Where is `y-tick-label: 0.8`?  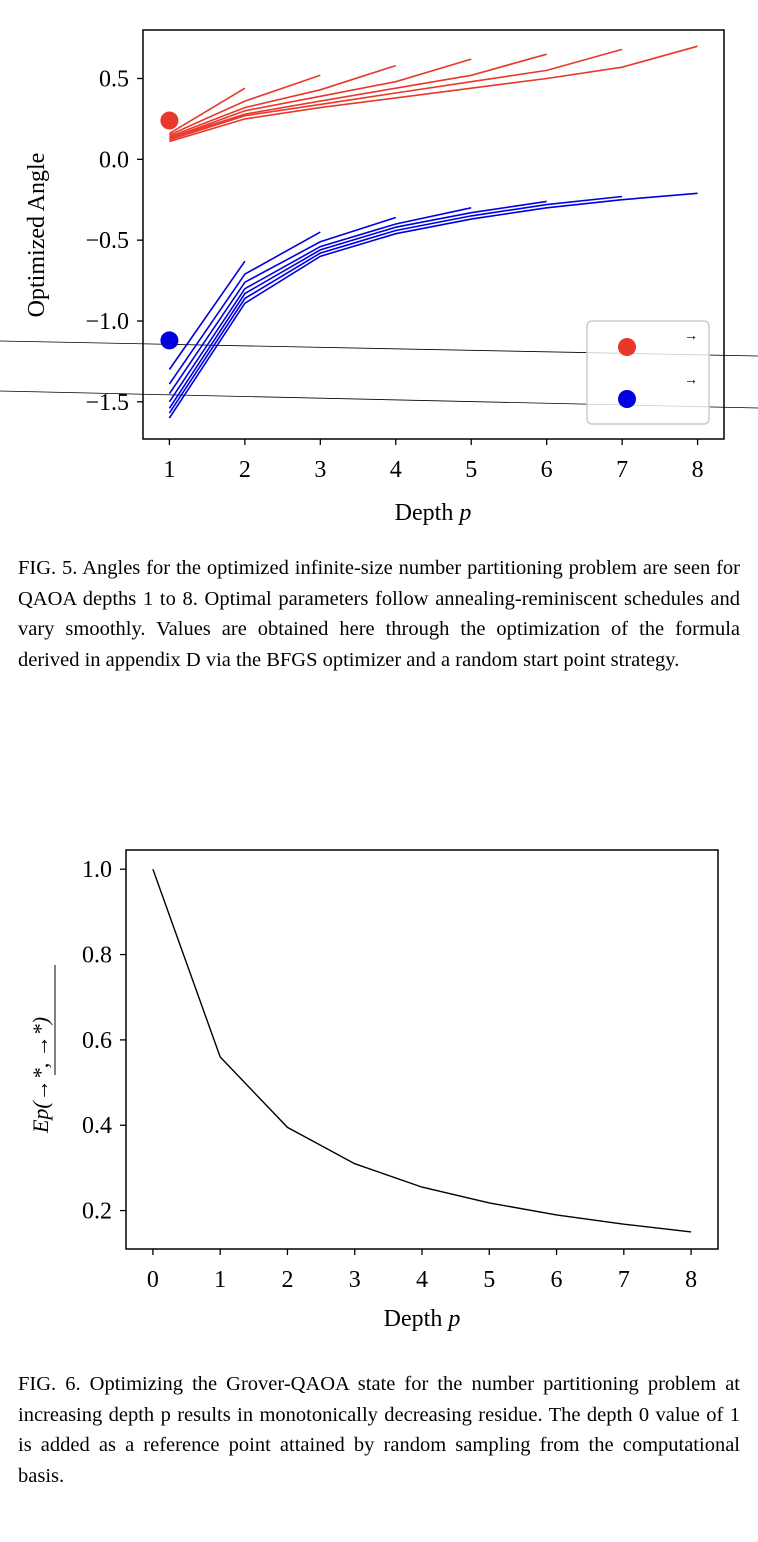 y-tick-label: 0.8 is located at coordinates (97, 956).